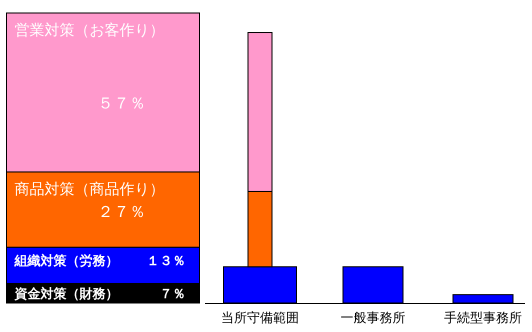  I want to click on data-label: ５７％, so click(122, 102).